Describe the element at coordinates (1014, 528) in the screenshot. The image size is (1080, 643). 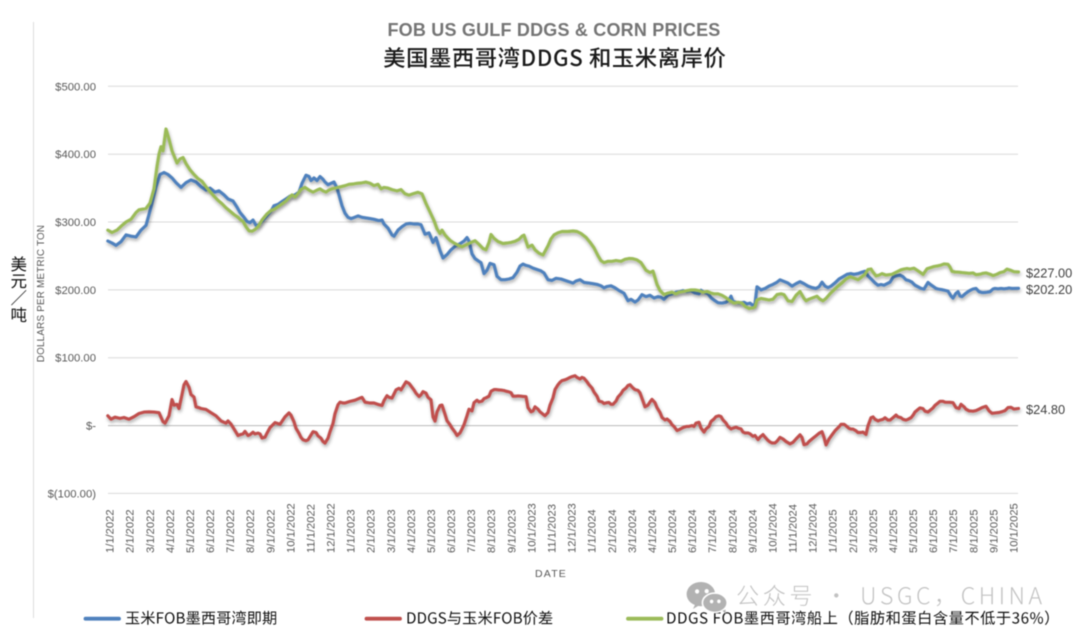
I see `svg-text: 10/1/2025` at that location.